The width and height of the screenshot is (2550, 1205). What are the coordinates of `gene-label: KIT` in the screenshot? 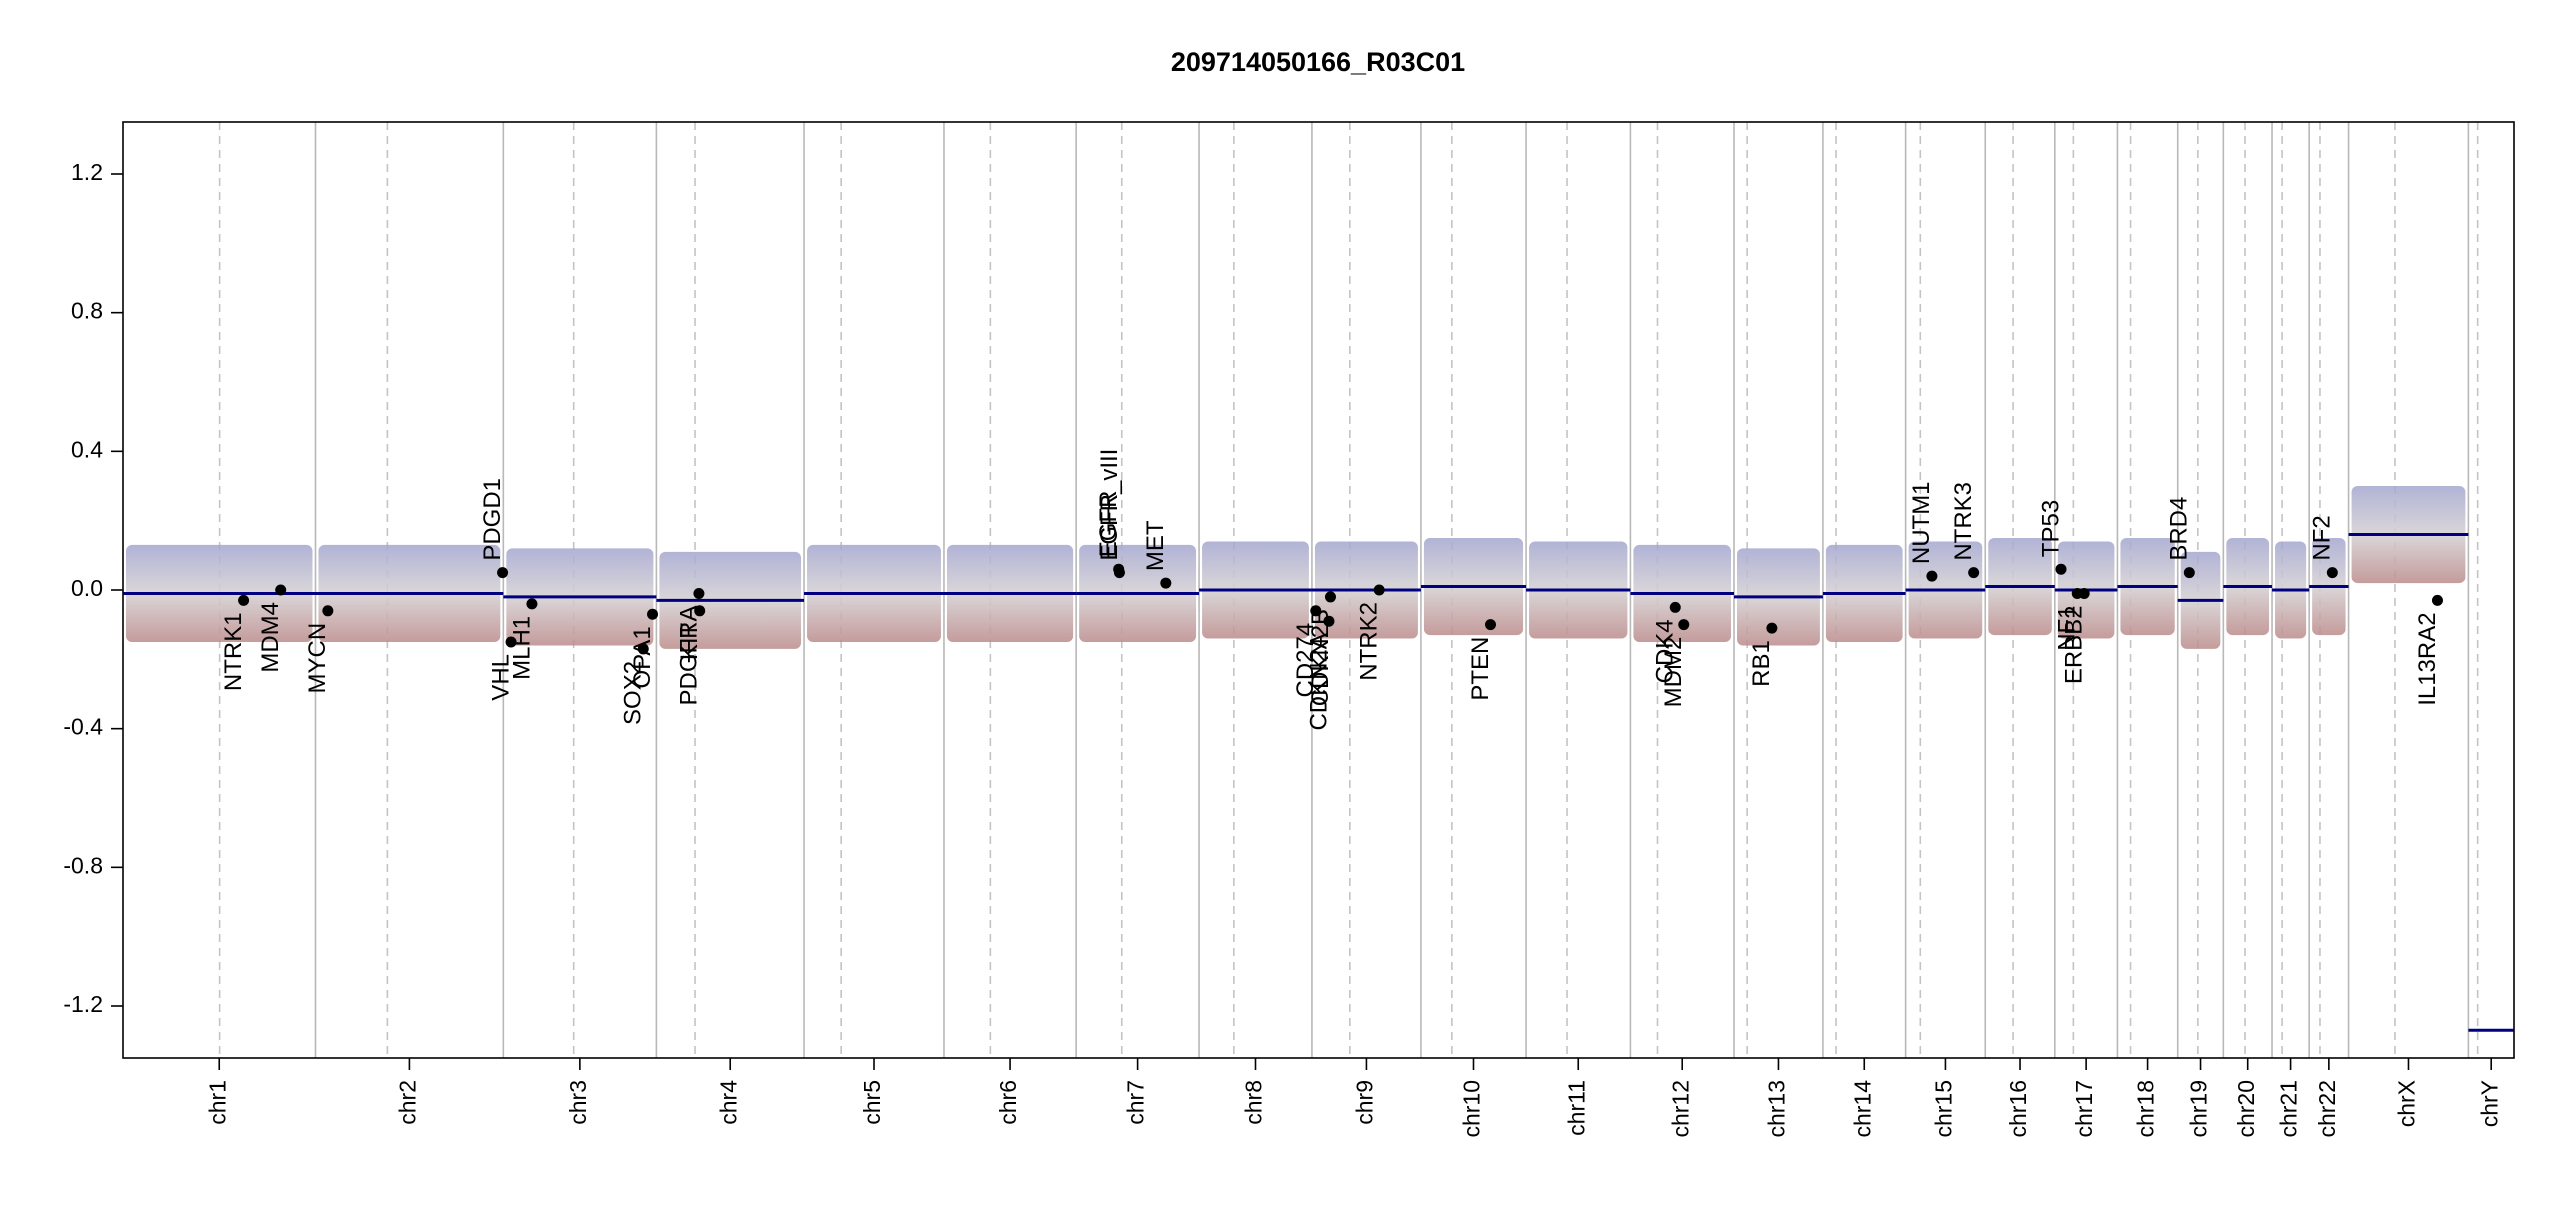 It's located at (689, 641).